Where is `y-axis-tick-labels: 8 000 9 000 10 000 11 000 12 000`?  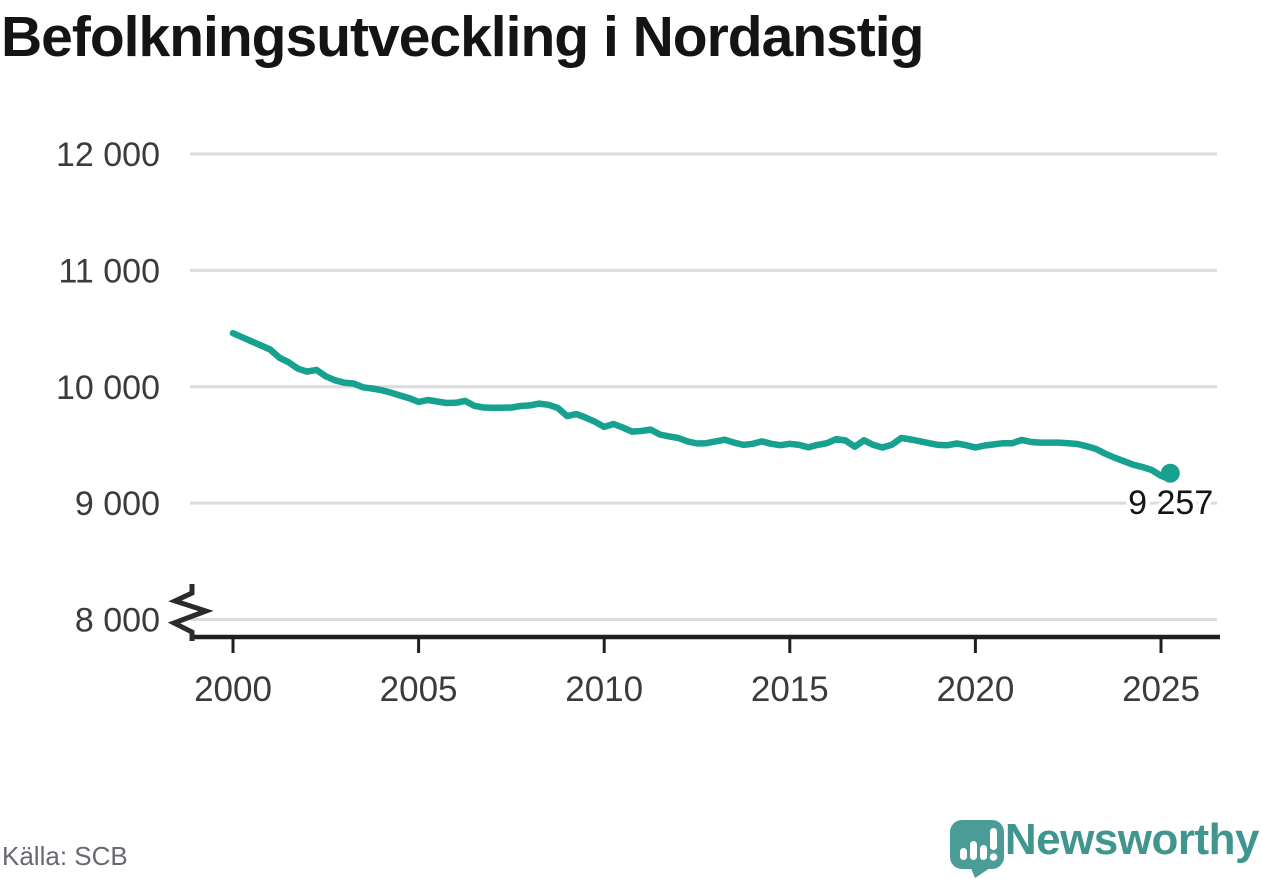
y-axis-tick-labels: 8 000 9 000 10 000 11 000 12 000 is located at coordinates (108, 388).